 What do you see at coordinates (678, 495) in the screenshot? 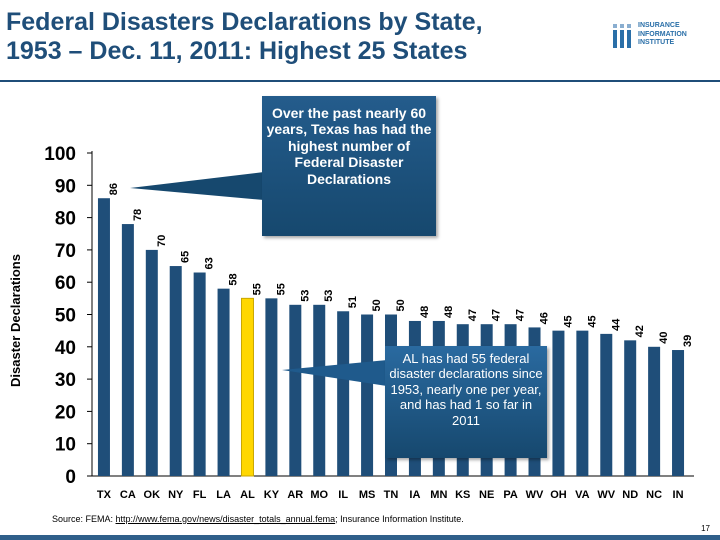
I see `x-tick-label: IN` at bounding box center [678, 495].